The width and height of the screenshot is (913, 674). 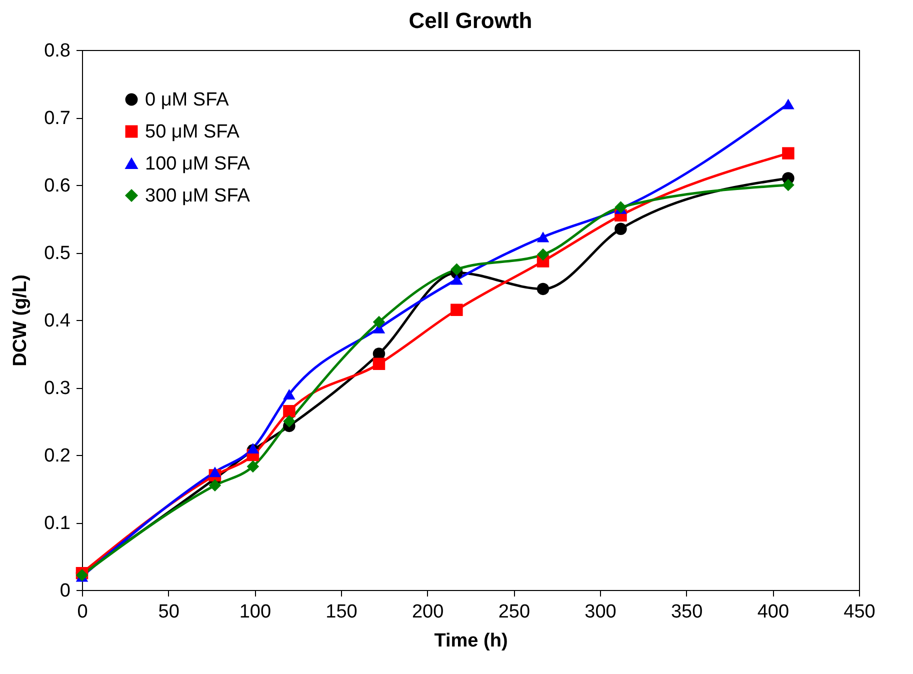 What do you see at coordinates (342, 612) in the screenshot?
I see `x-tick-label: 150` at bounding box center [342, 612].